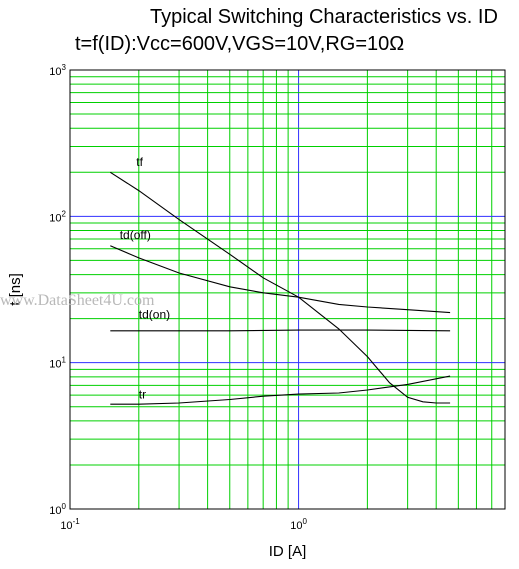 This screenshot has height=569, width=519. I want to click on x-axis-label: ID [A], so click(288, 551).